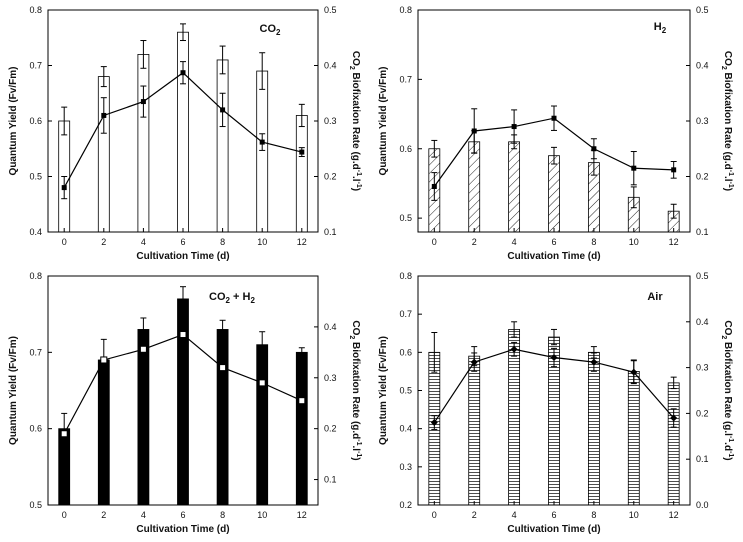 This screenshot has height=542, width=743. What do you see at coordinates (660, 28) in the screenshot?
I see `panel-title: H2` at bounding box center [660, 28].